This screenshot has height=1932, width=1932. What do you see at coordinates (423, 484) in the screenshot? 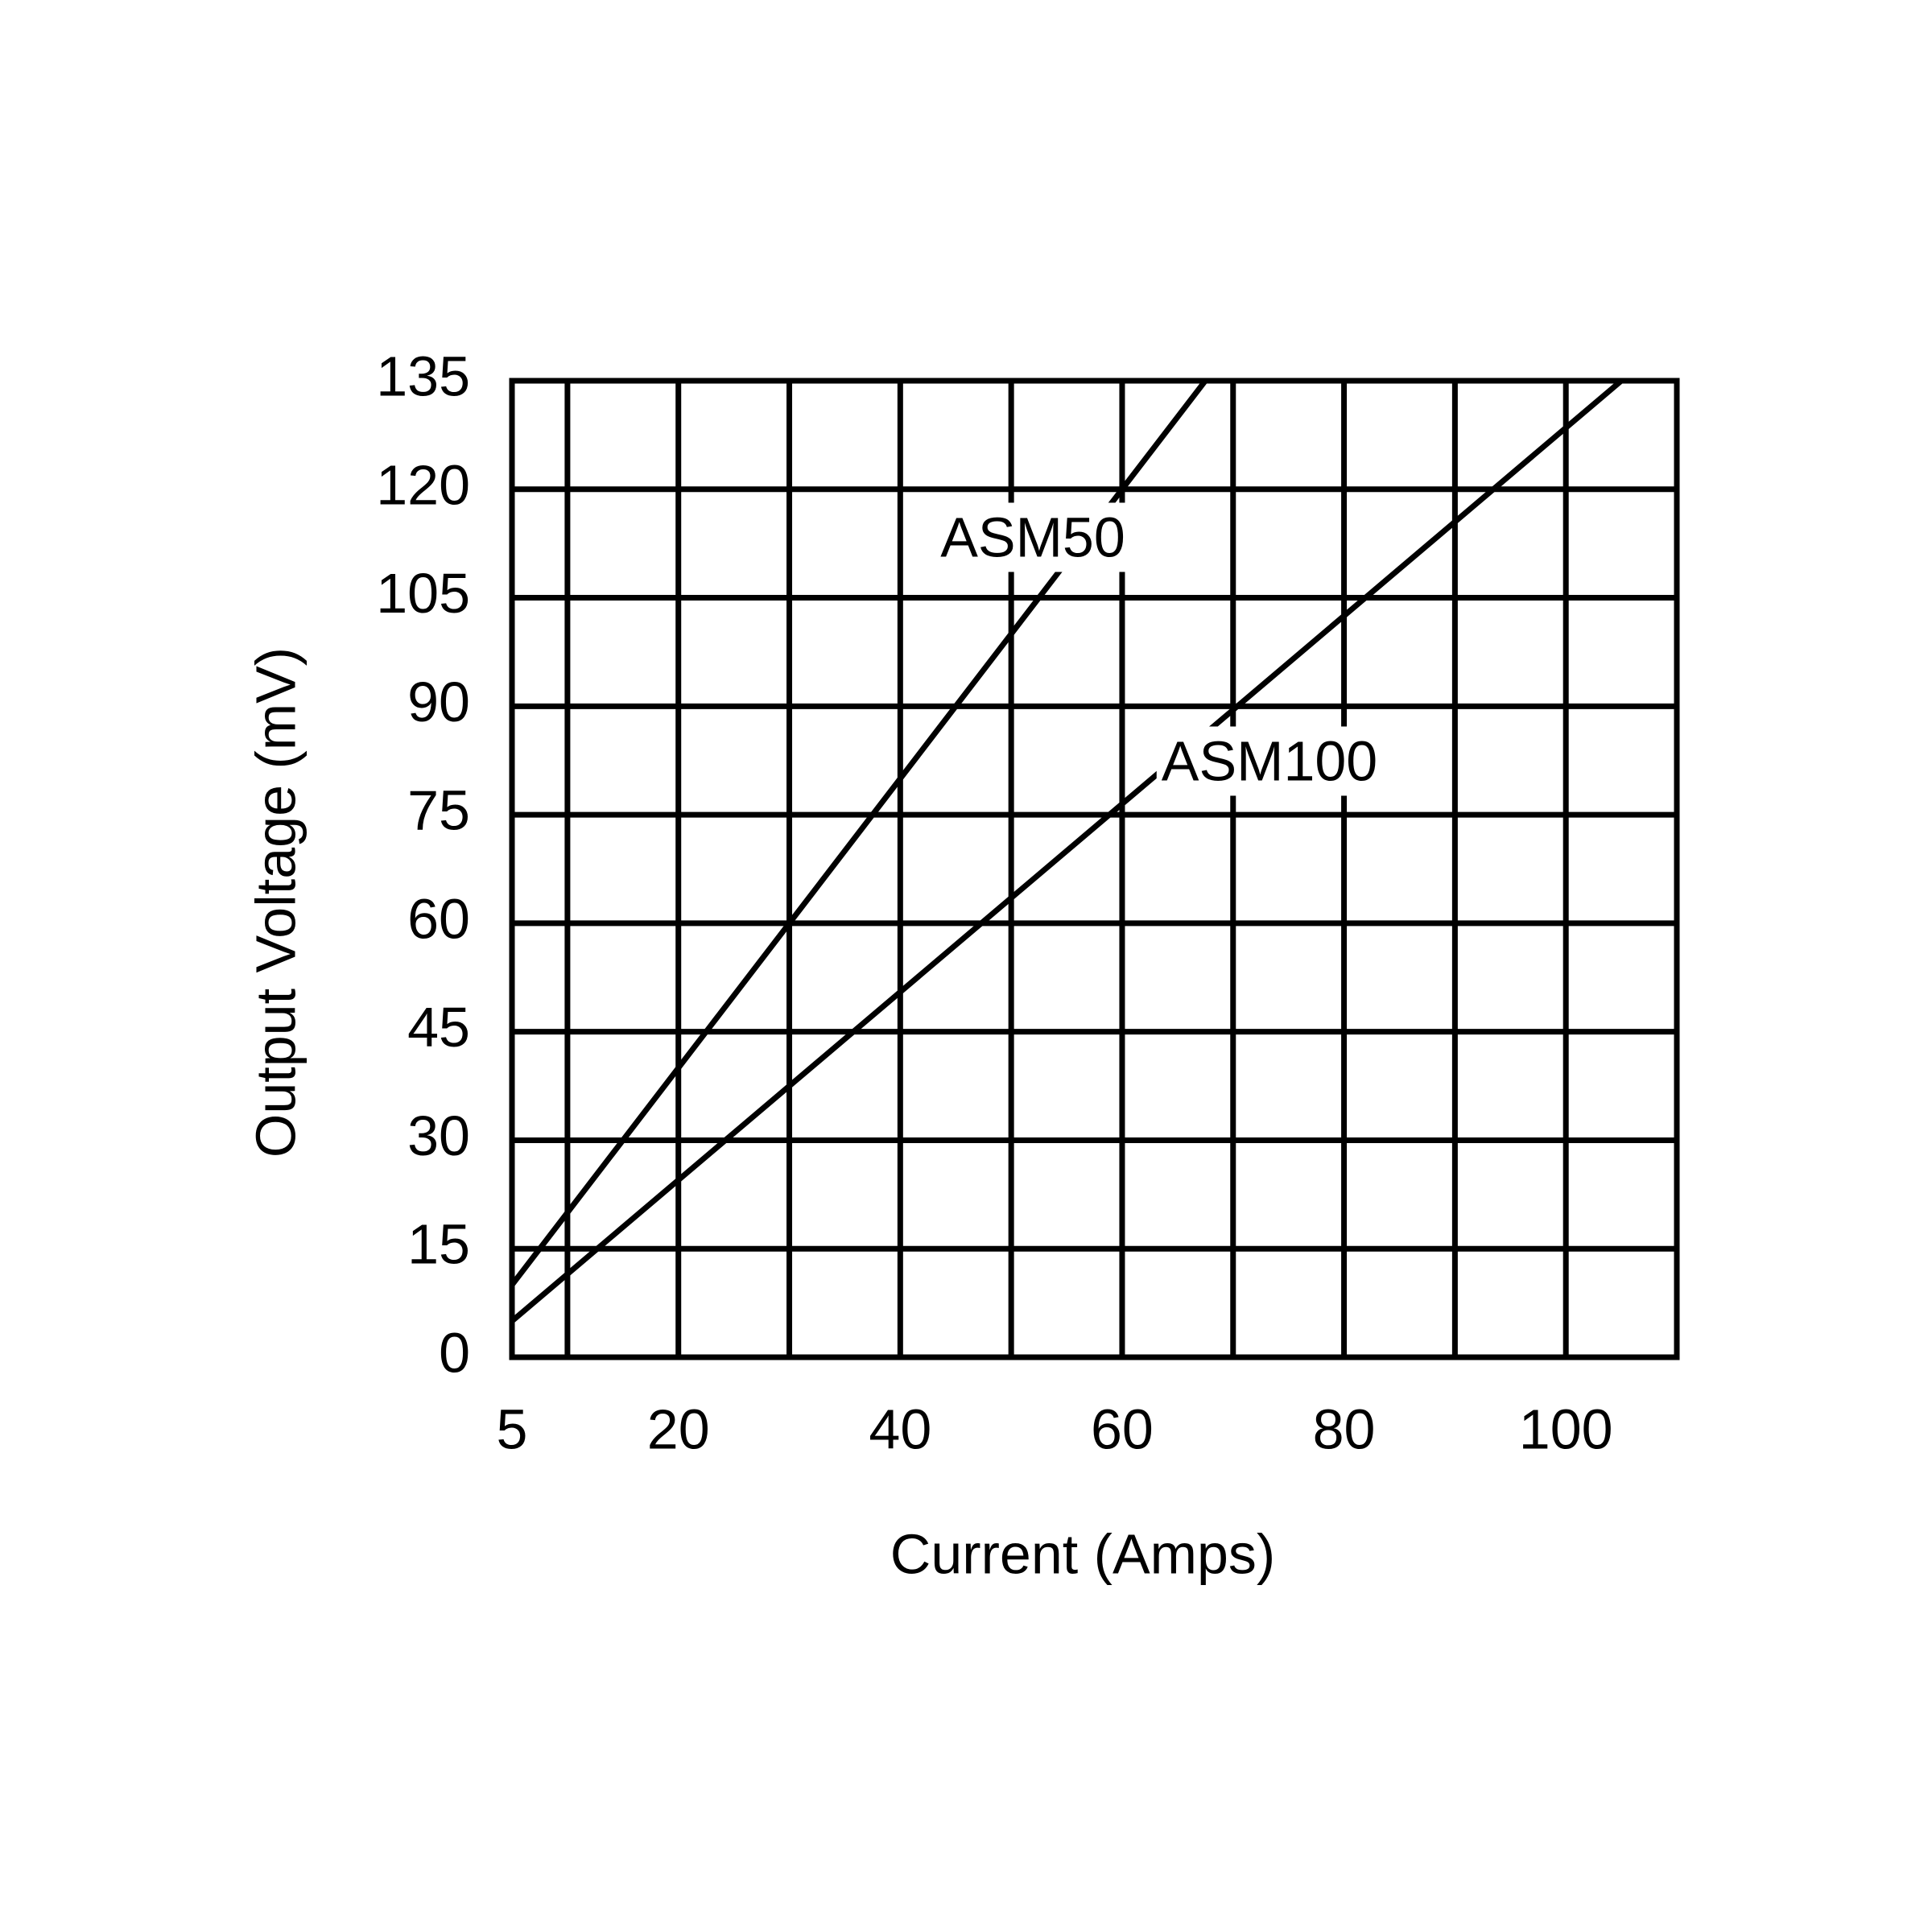
I see `y-tick-label: 120` at bounding box center [423, 484].